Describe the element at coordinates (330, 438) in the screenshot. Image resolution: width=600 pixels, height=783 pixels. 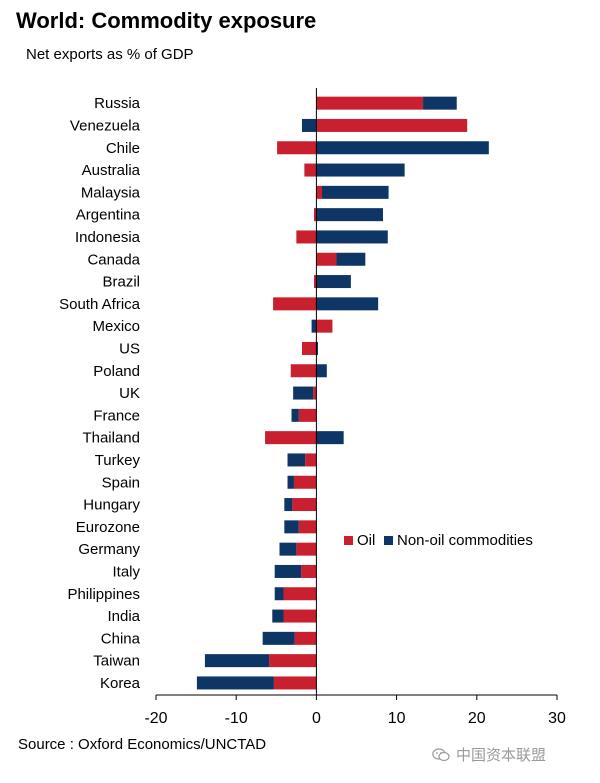
I see `bar-thailand-non-oil` at that location.